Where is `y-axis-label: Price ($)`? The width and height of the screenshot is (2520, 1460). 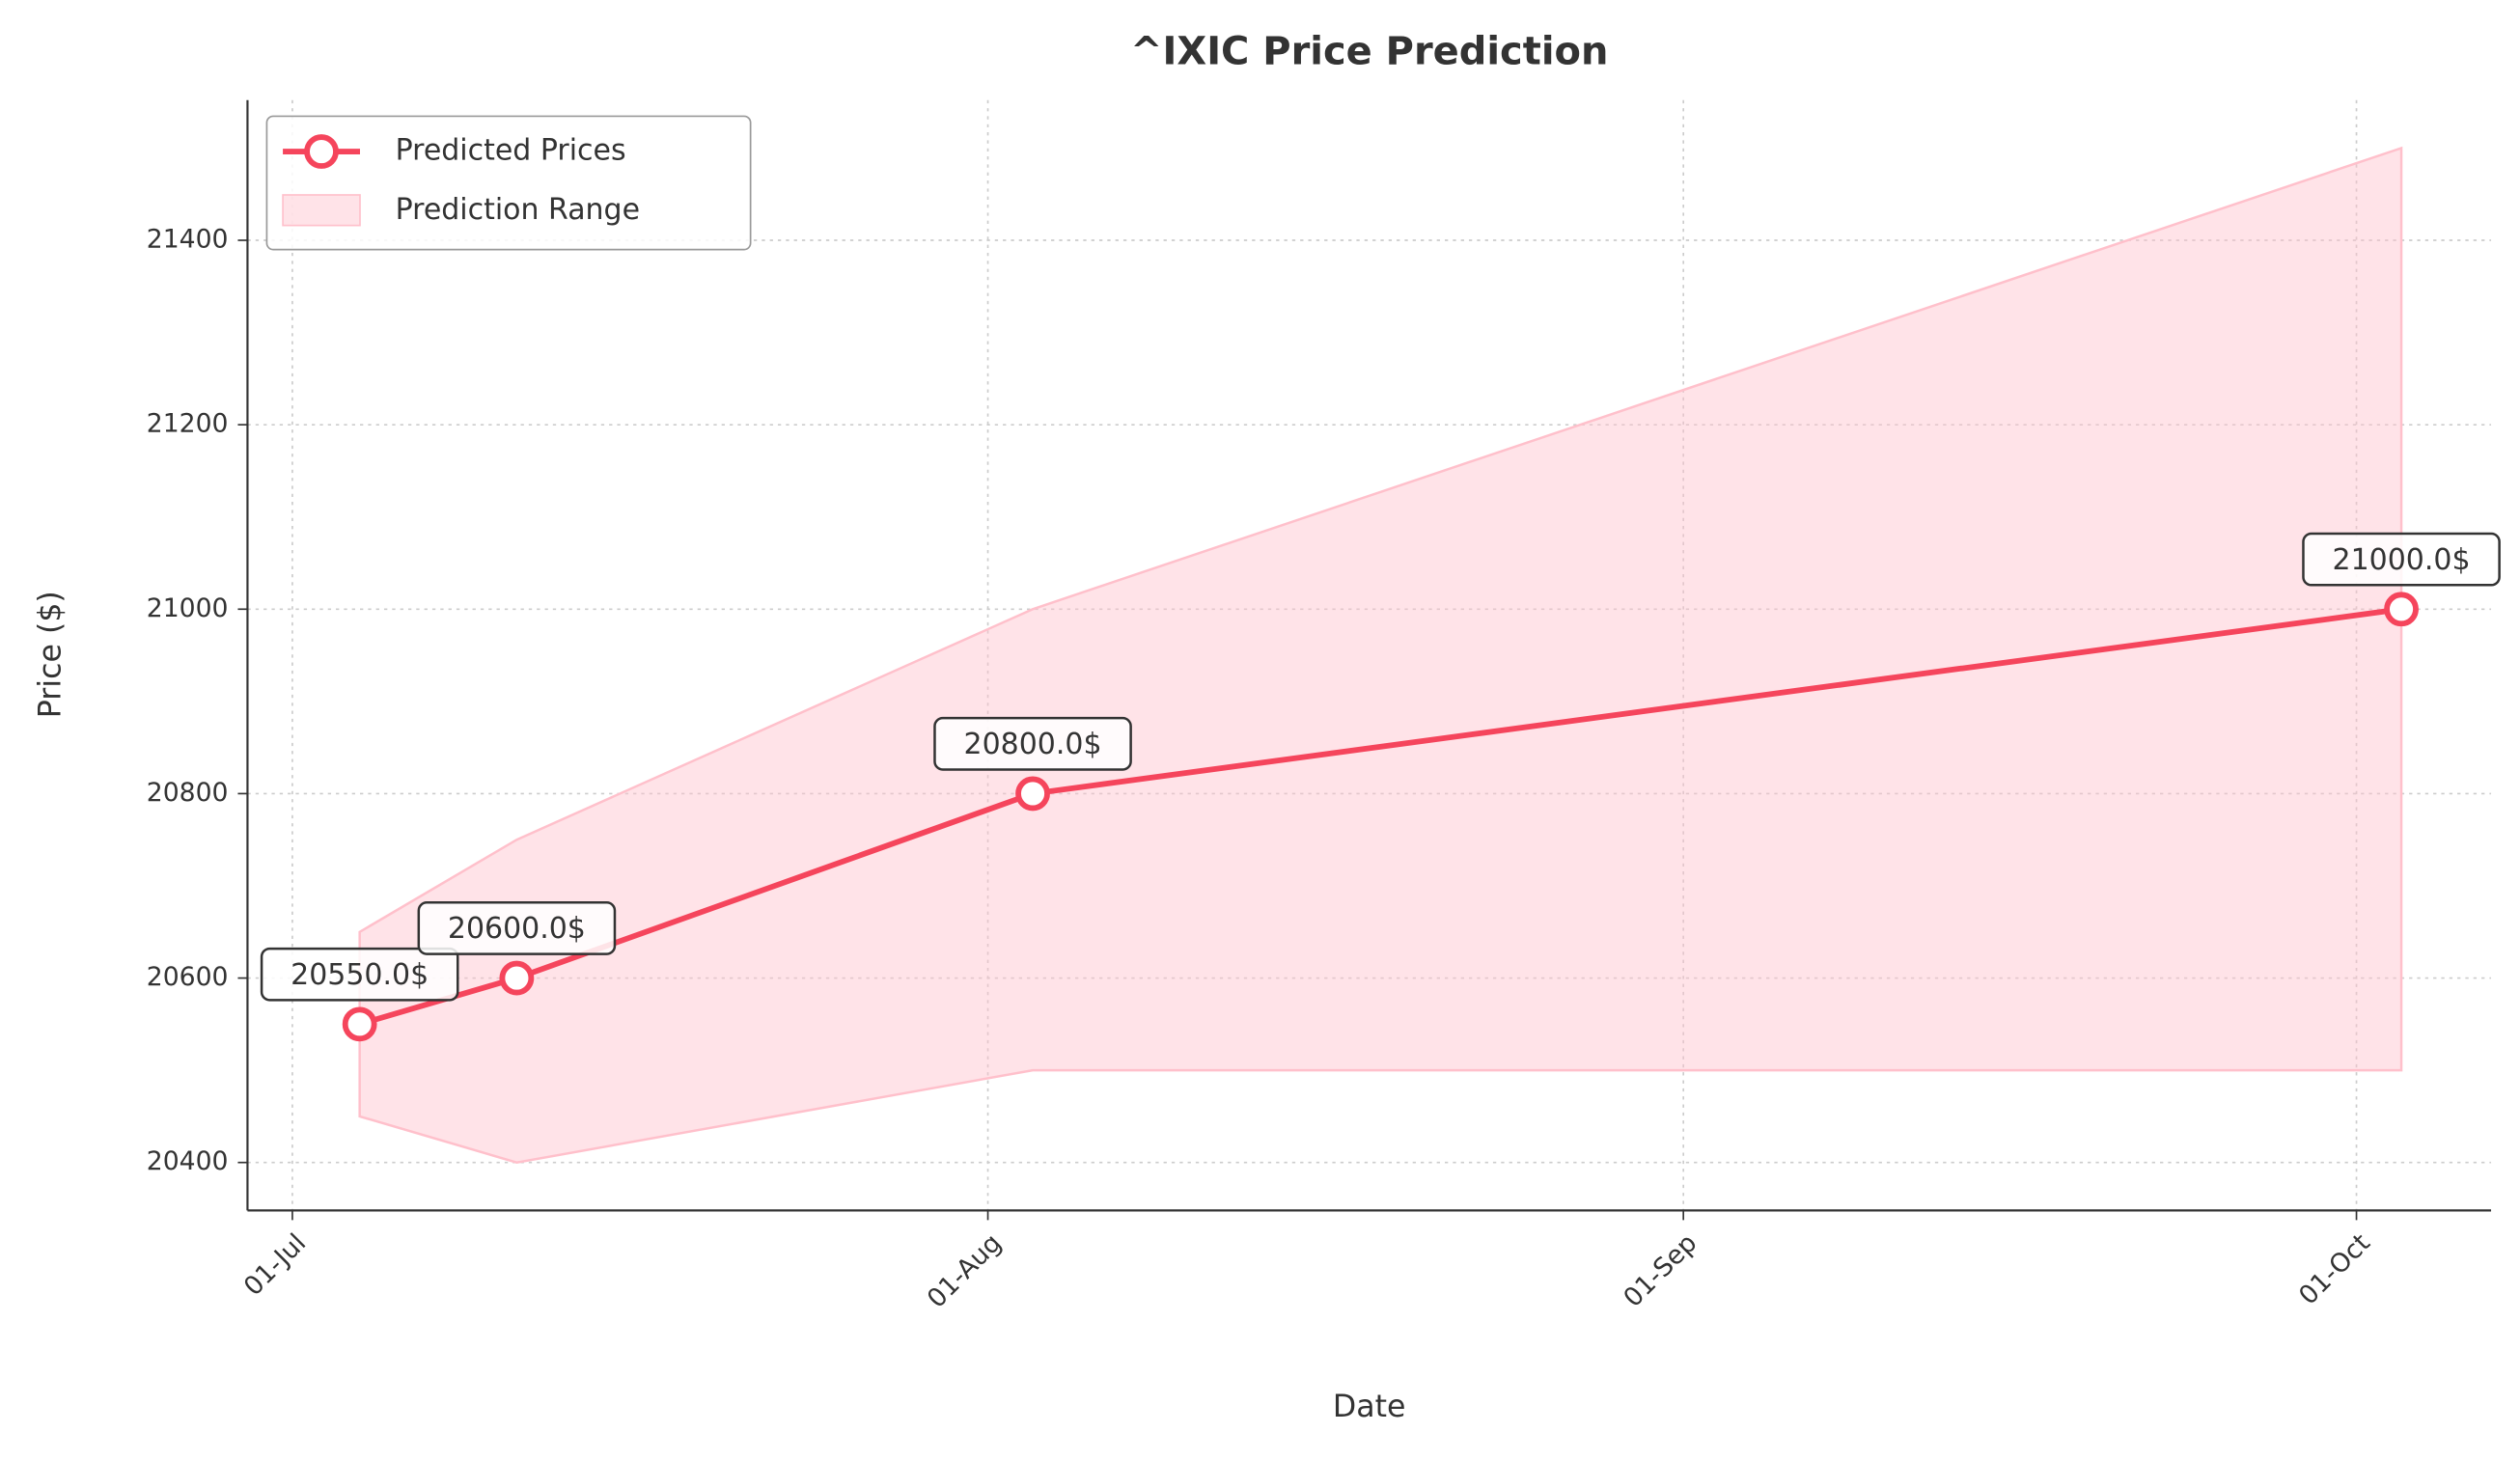 y-axis-label: Price ($) is located at coordinates (50, 654).